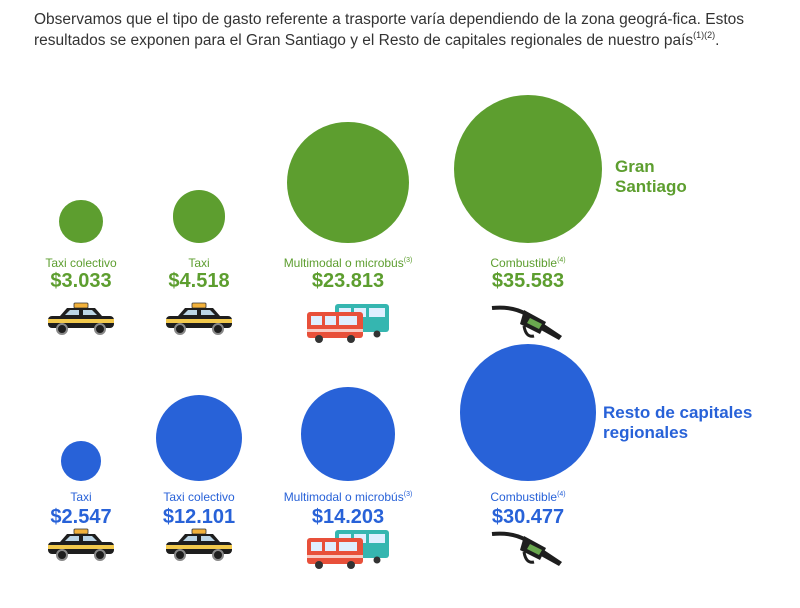 The image size is (800, 608). I want to click on resto-label: Resto de capitales regionales, so click(677, 423).